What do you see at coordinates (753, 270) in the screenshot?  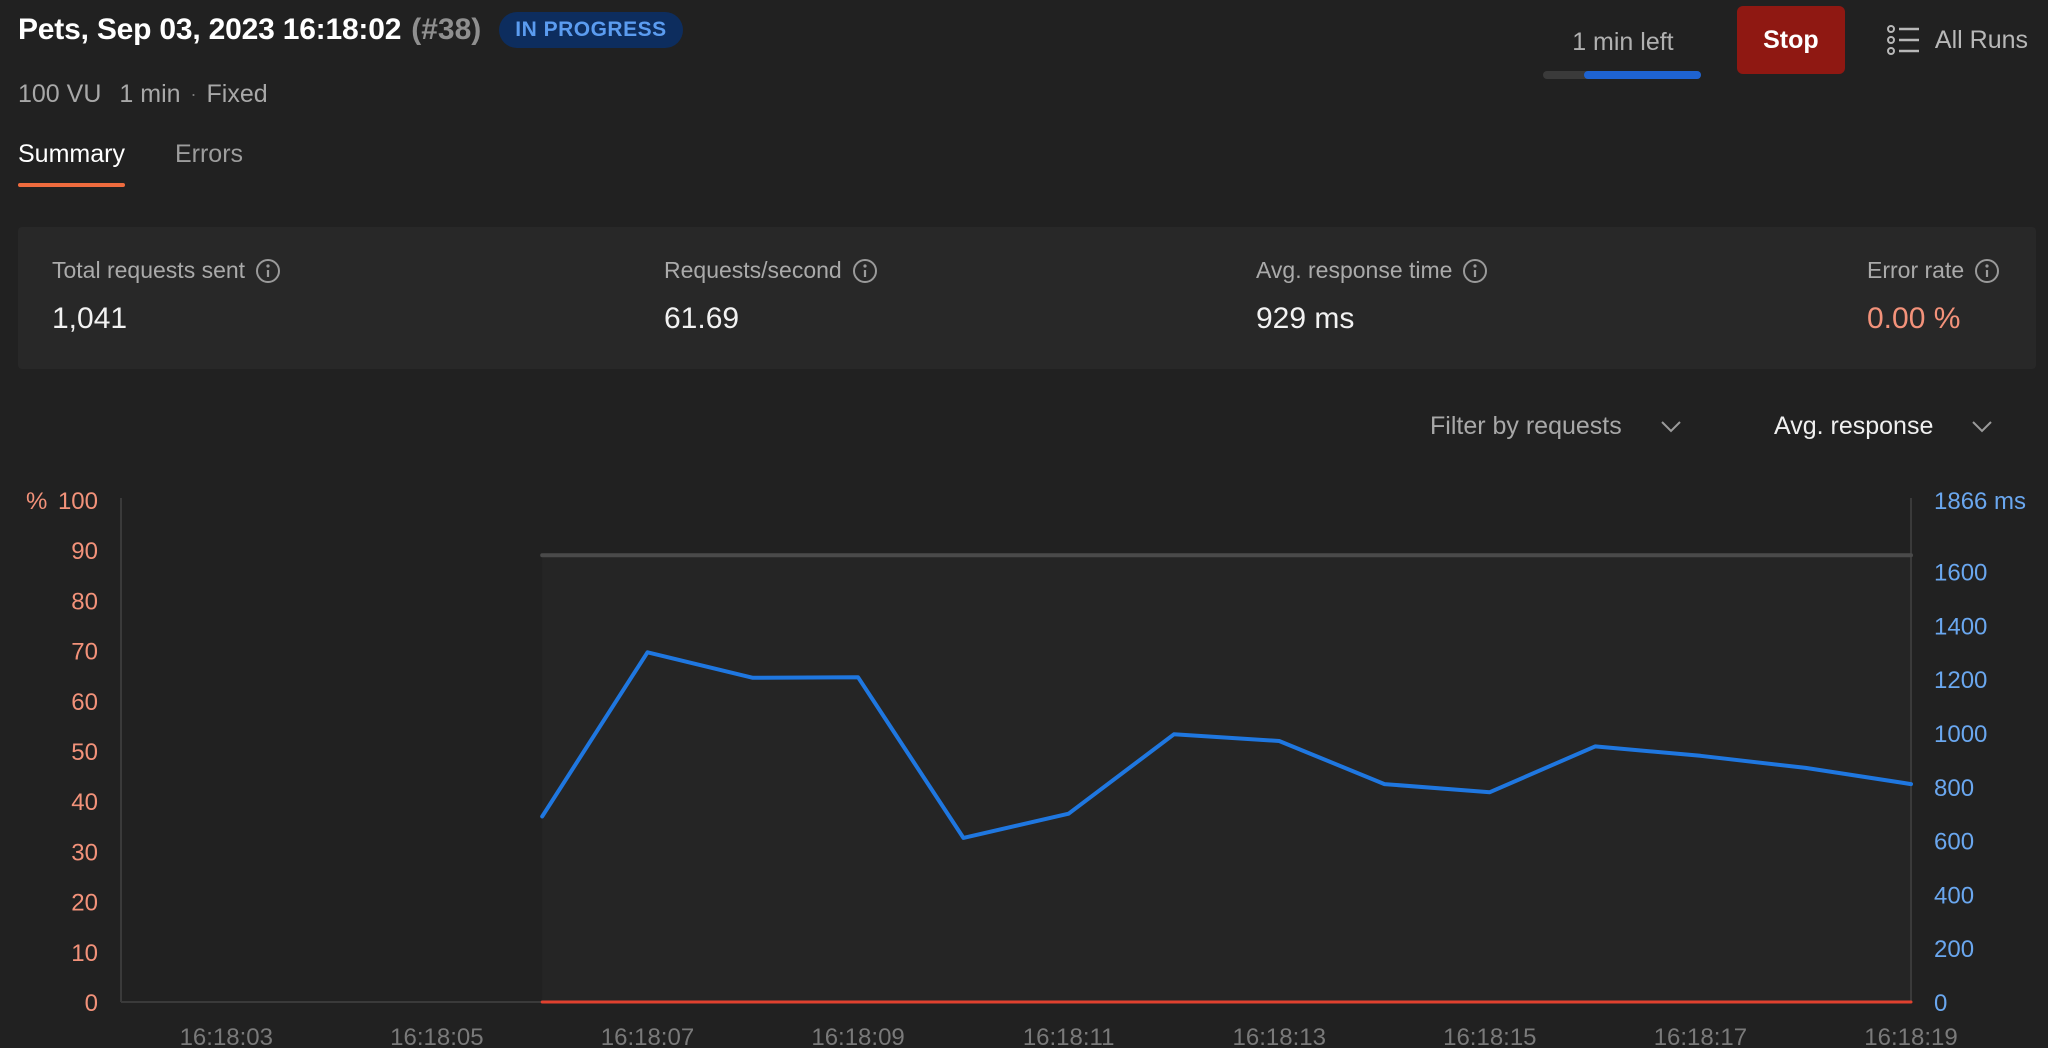 I see `stat-label: Requests/second` at bounding box center [753, 270].